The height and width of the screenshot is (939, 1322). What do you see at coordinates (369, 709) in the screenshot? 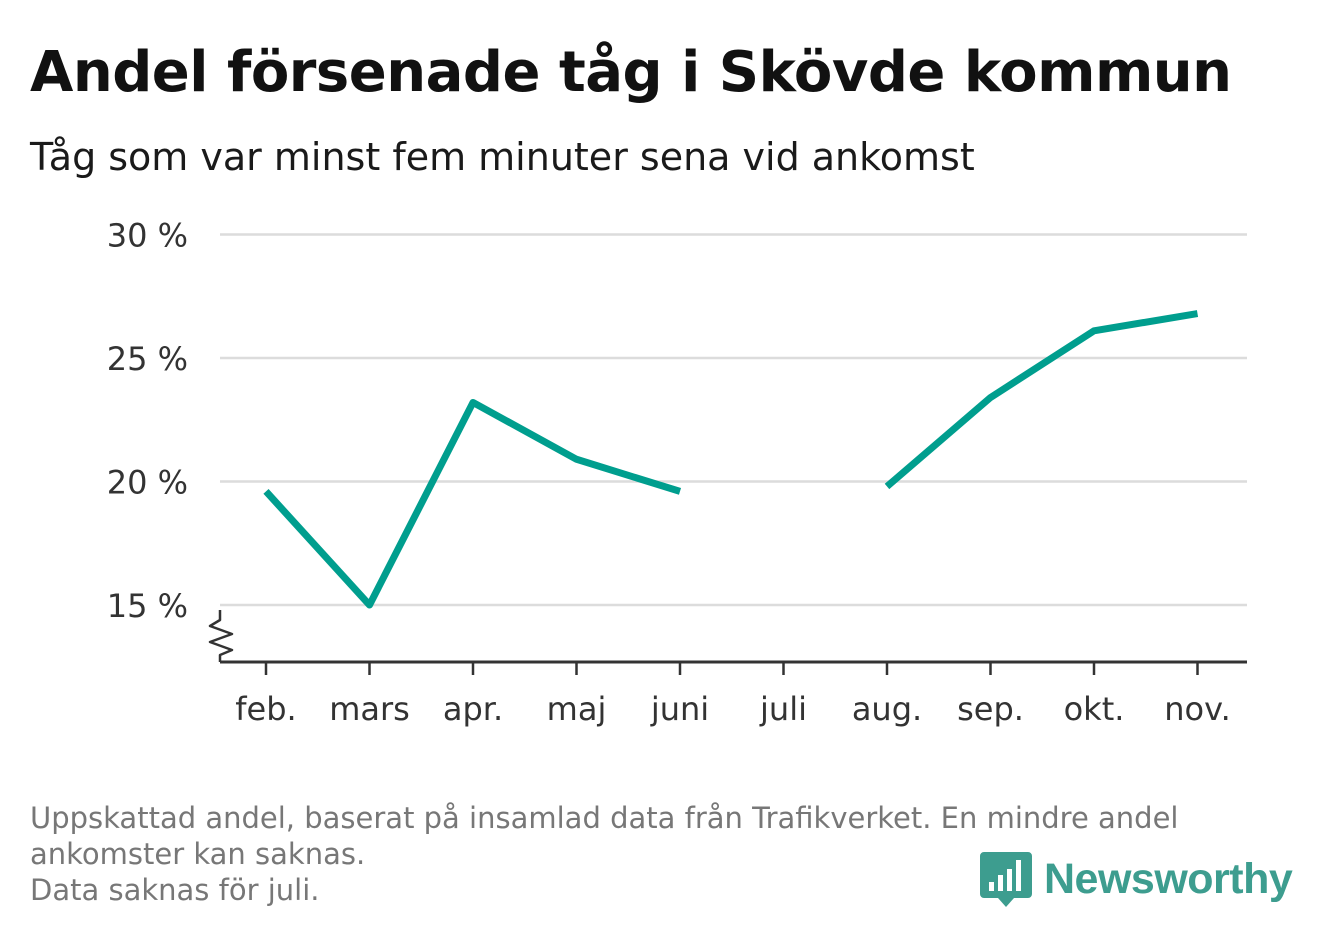
I see `x-tick-label: mars` at bounding box center [369, 709].